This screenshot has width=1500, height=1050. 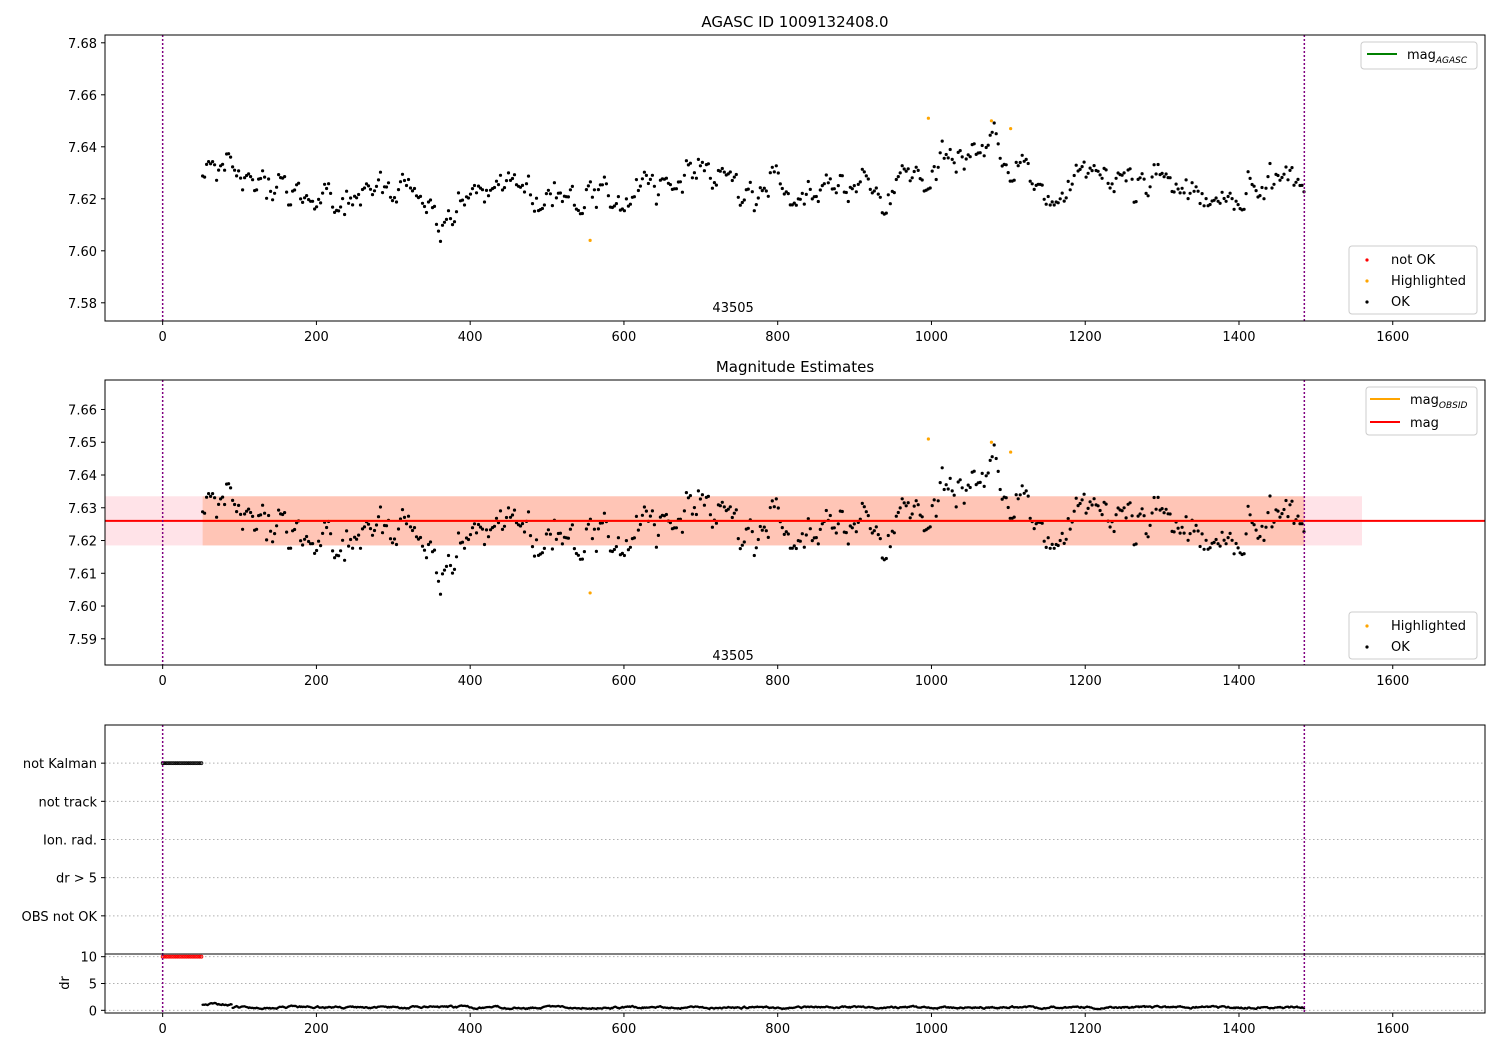 What do you see at coordinates (1400, 302) in the screenshot?
I see `legend-label-ok: OK` at bounding box center [1400, 302].